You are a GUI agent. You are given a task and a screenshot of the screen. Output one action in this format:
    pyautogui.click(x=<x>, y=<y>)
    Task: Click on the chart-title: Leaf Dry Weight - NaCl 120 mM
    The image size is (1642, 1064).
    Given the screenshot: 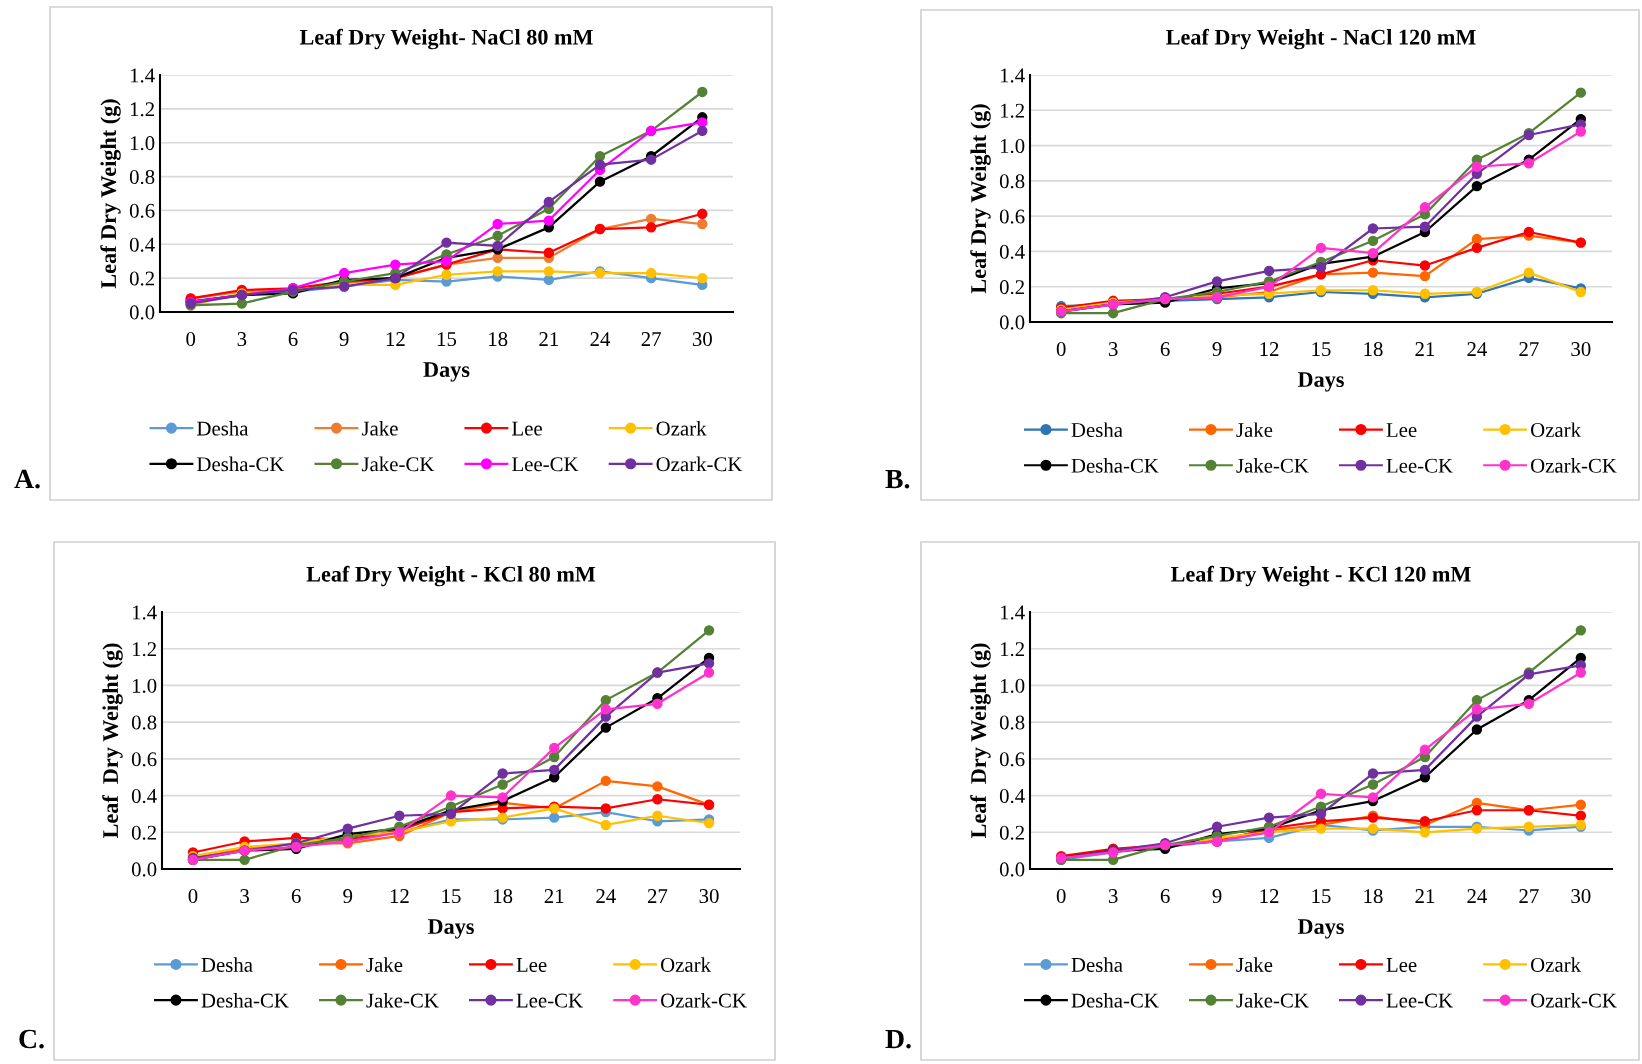 What is the action you would take?
    pyautogui.click(x=1321, y=39)
    